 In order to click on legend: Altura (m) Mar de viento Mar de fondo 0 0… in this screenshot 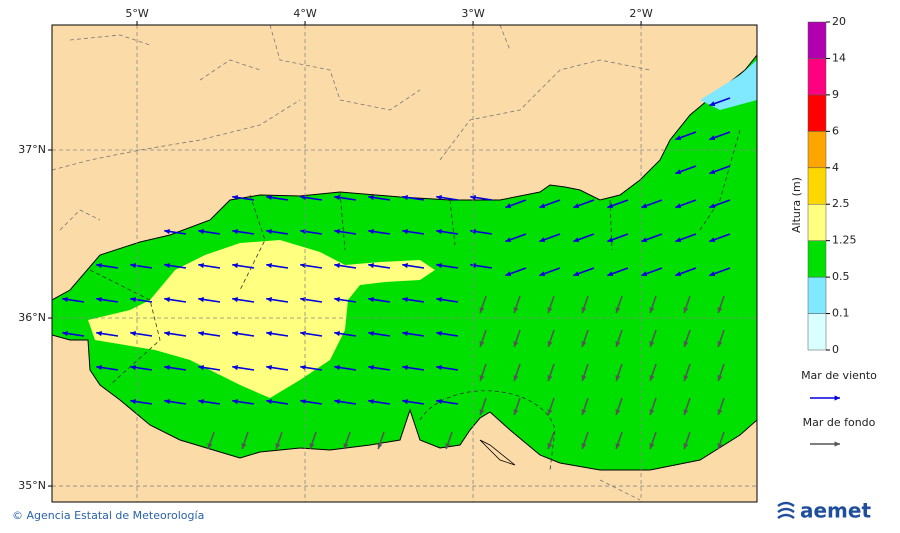, I will do `click(833, 231)`.